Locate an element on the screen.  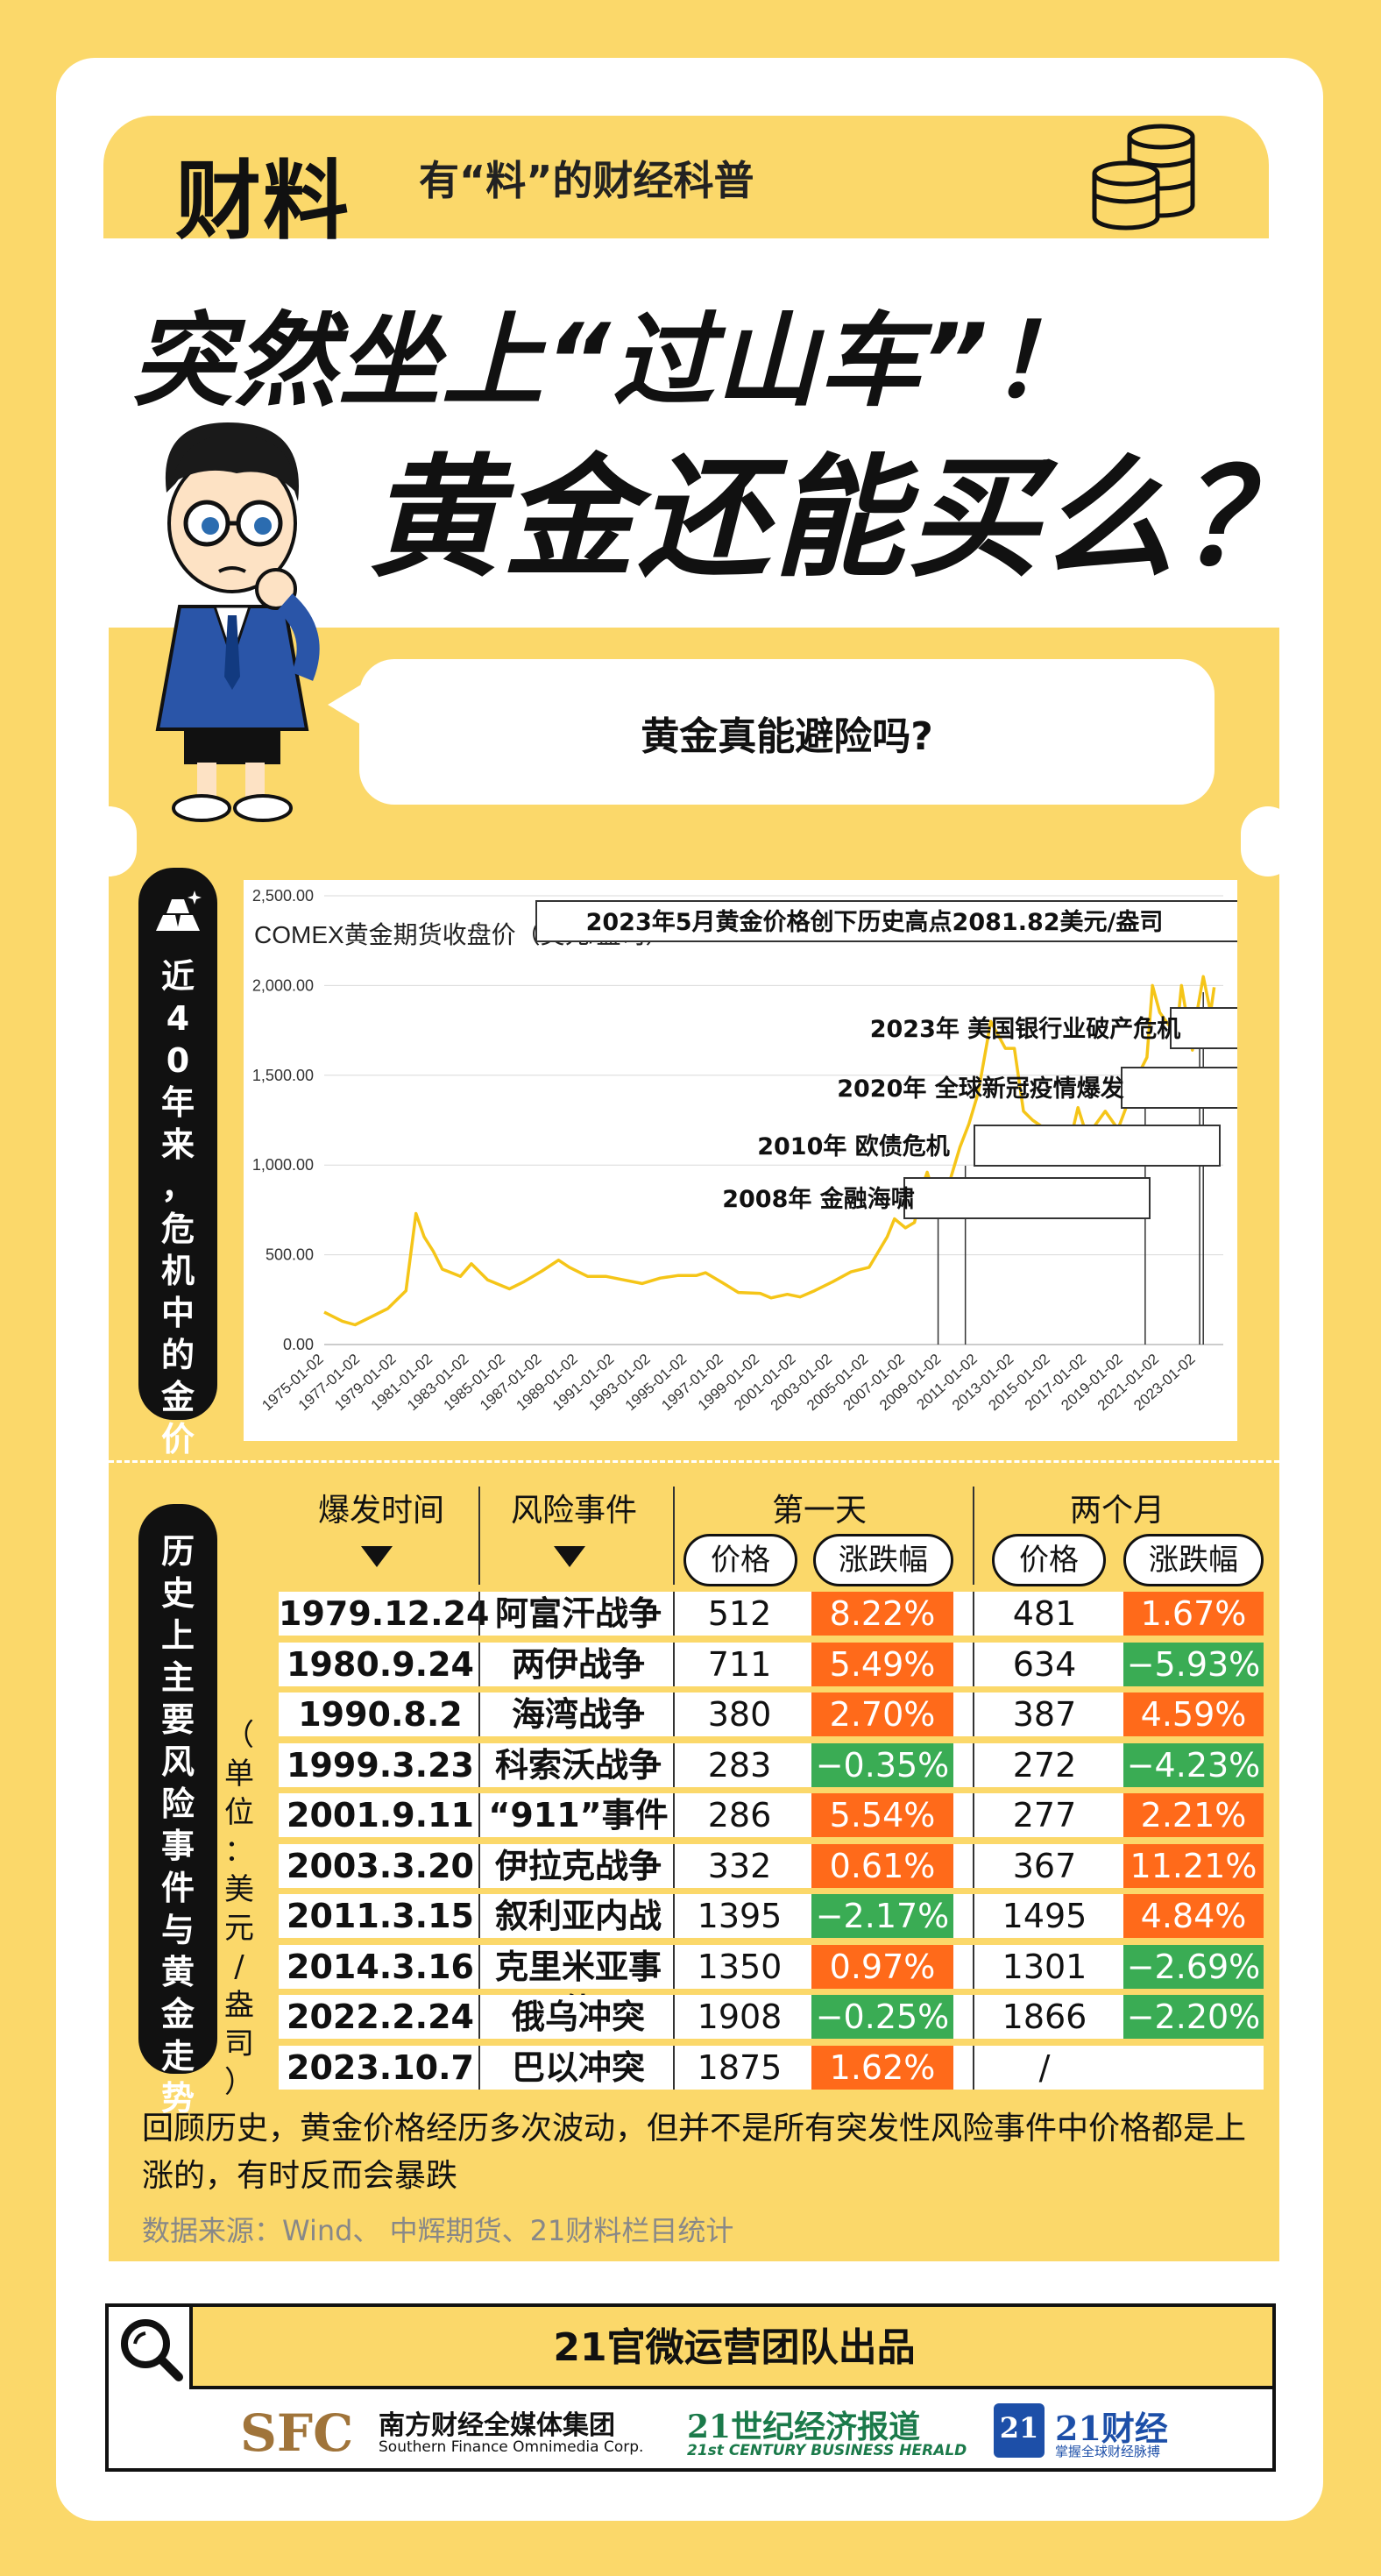
brand-21cbh: 21世纪经济报道 21st CENTURY BUSINESS HERALD is located at coordinates (827, 2432).